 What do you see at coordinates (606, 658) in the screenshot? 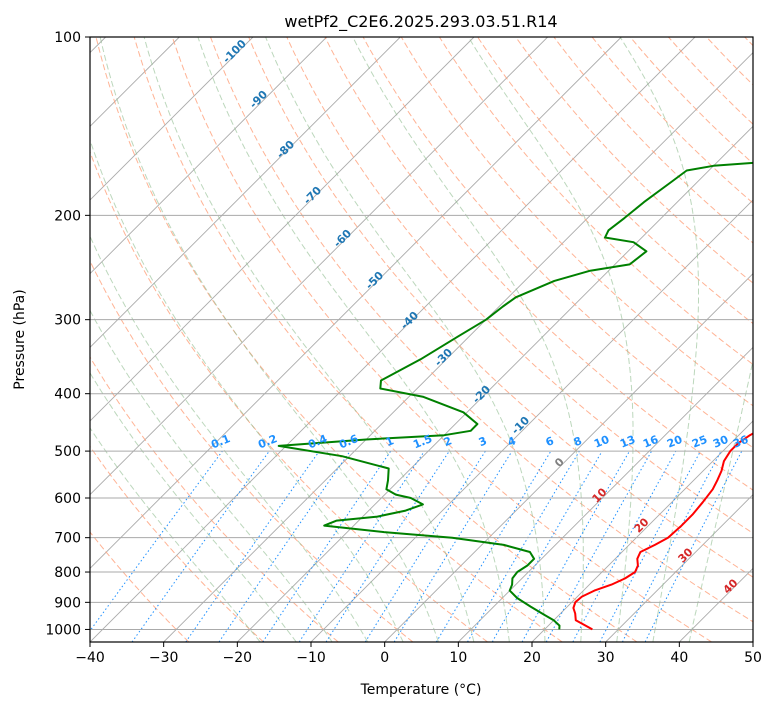
I see `x-tick-label: 30` at bounding box center [606, 658].